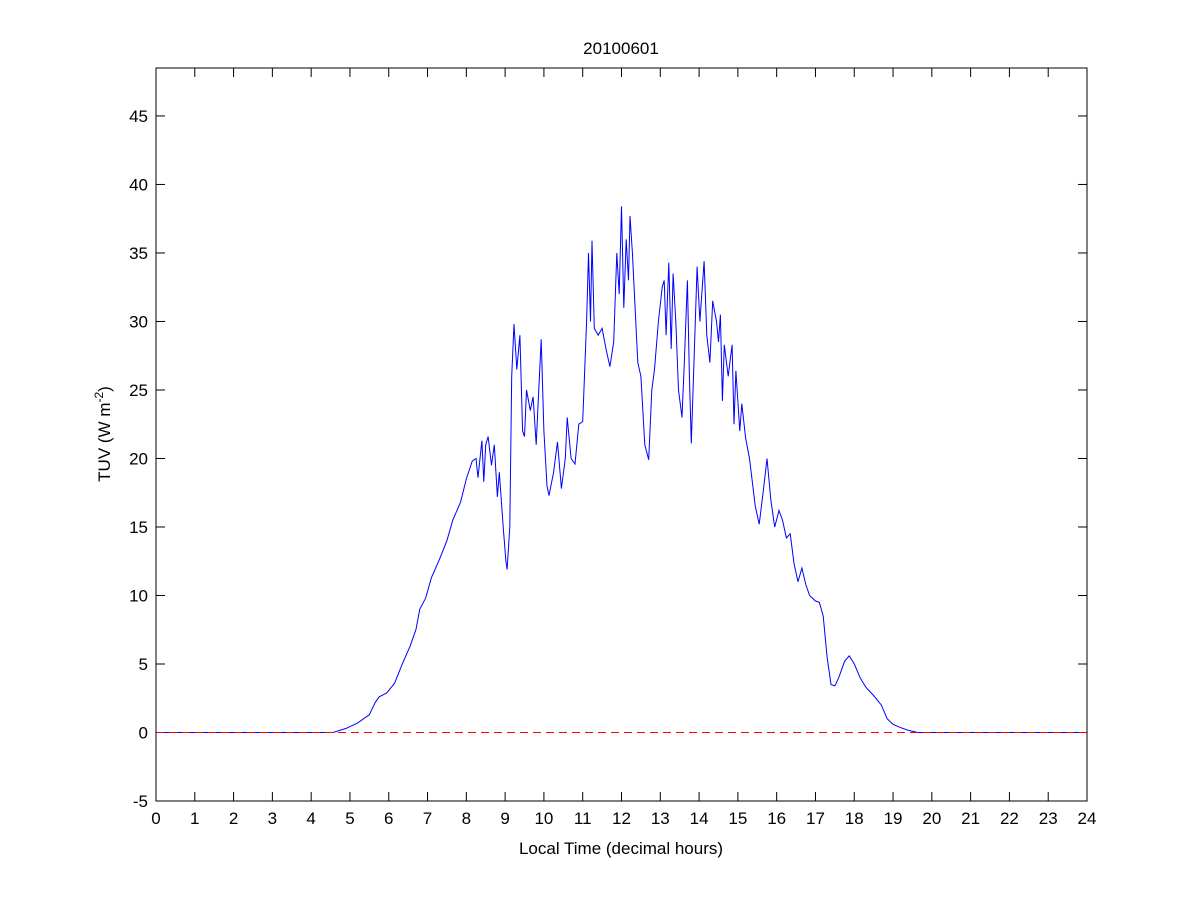  I want to click on x-tick-label: 21, so click(970, 818).